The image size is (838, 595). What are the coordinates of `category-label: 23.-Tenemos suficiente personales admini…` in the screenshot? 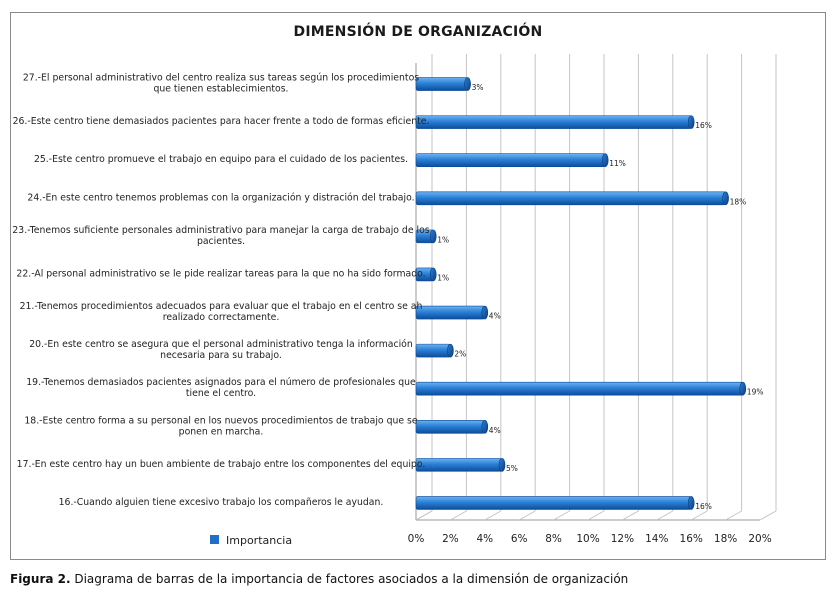 It's located at (220, 236).